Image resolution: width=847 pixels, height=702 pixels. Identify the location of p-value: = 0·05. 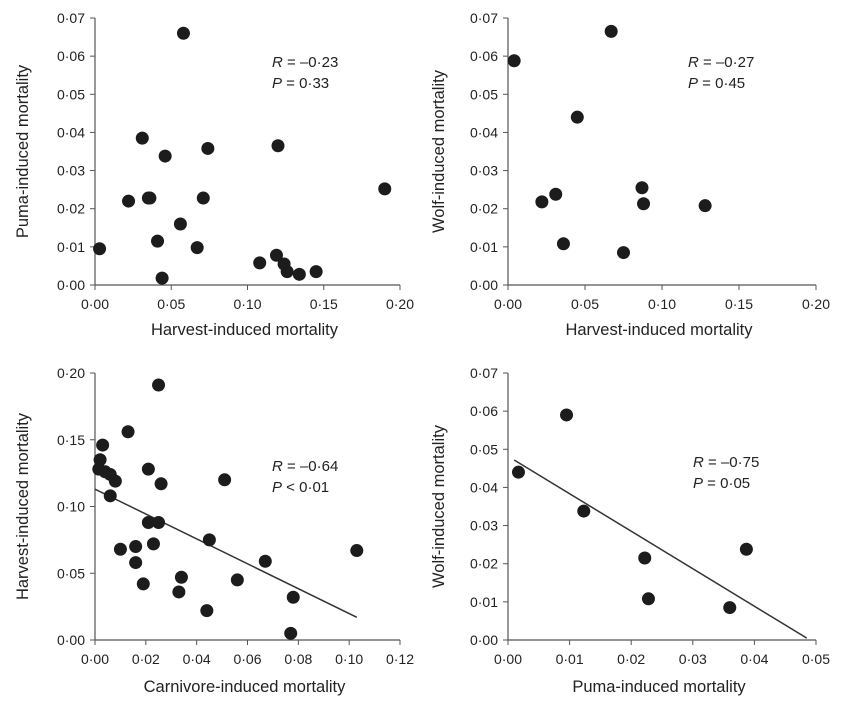
(726, 483).